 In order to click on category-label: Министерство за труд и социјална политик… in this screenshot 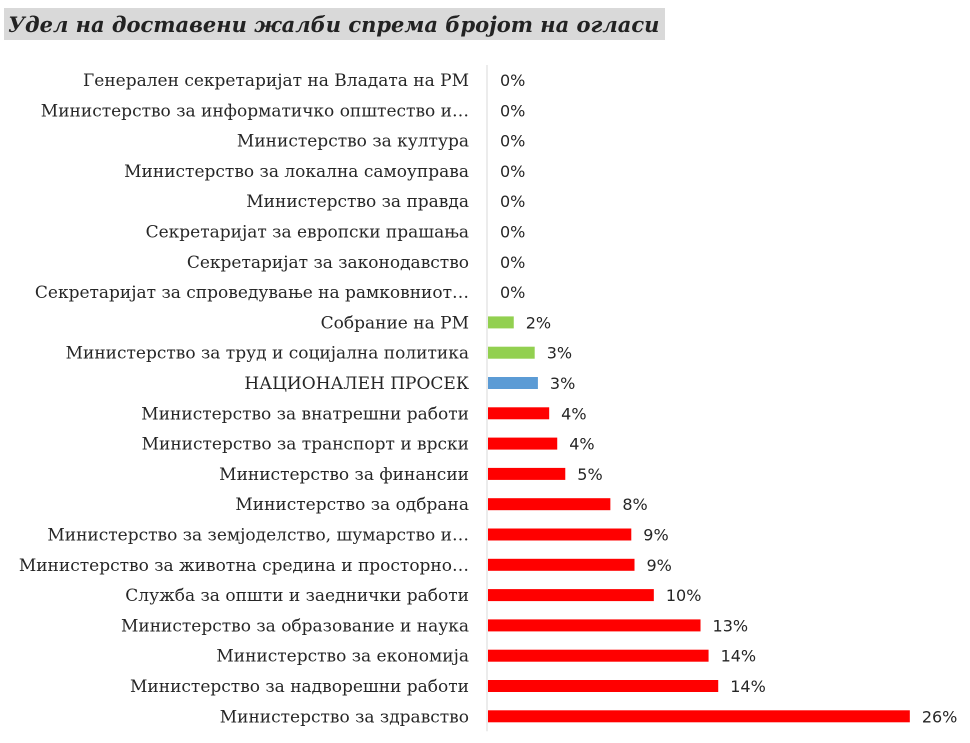, I will do `click(267, 354)`.